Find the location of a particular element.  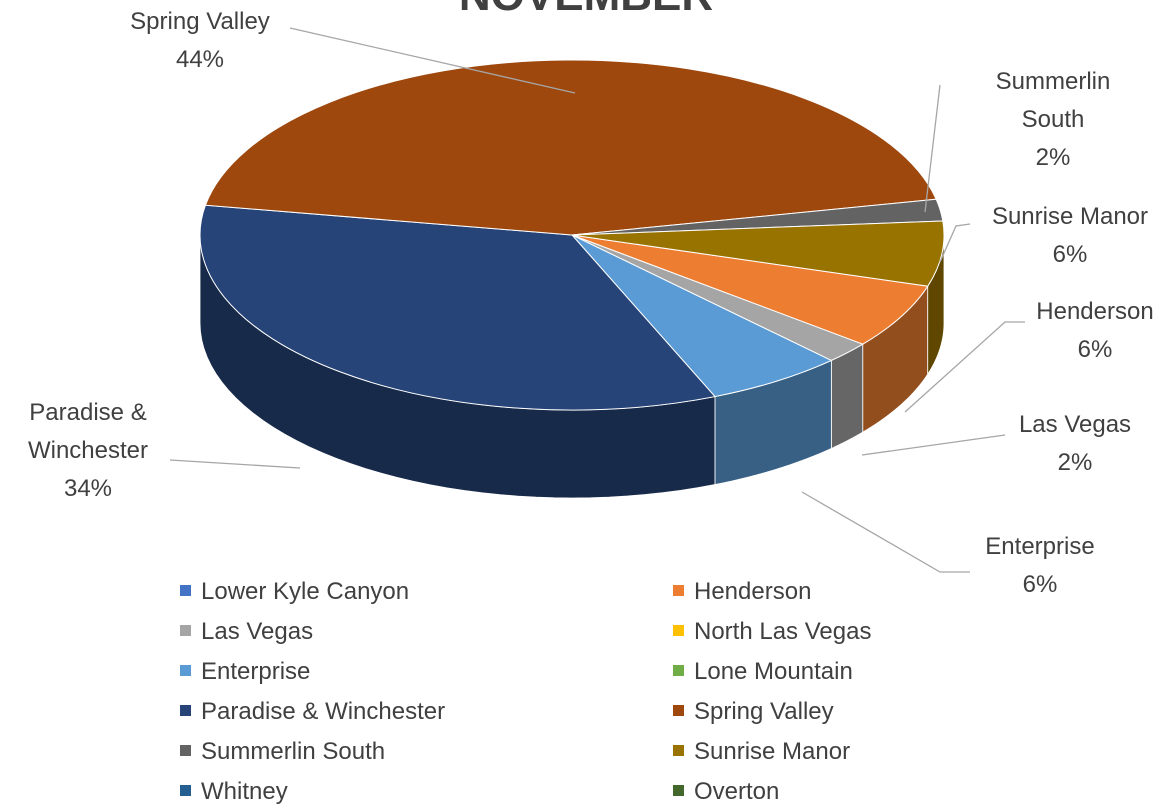

data-label: Paradise & Winchester 34% is located at coordinates (88, 451).